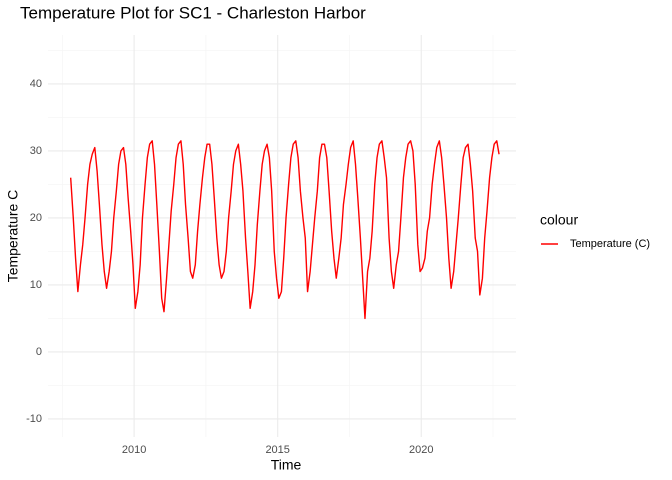 This screenshot has height=480, width=672. I want to click on x-tick-label: 2020, so click(421, 450).